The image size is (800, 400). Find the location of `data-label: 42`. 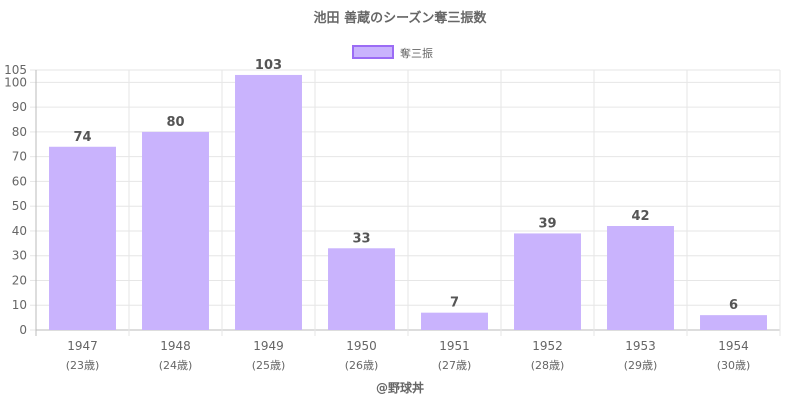

data-label: 42 is located at coordinates (640, 216).